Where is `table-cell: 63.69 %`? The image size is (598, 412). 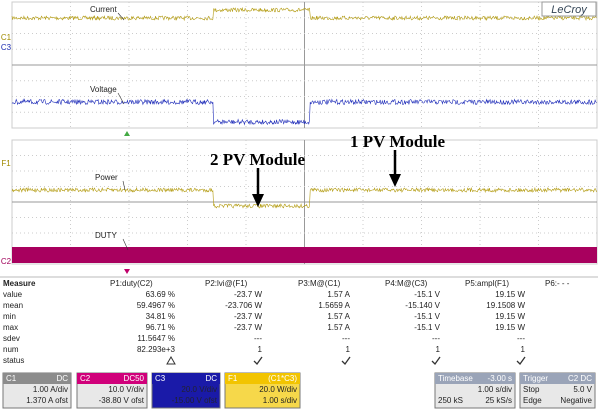 table-cell: 63.69 % is located at coordinates (160, 294).